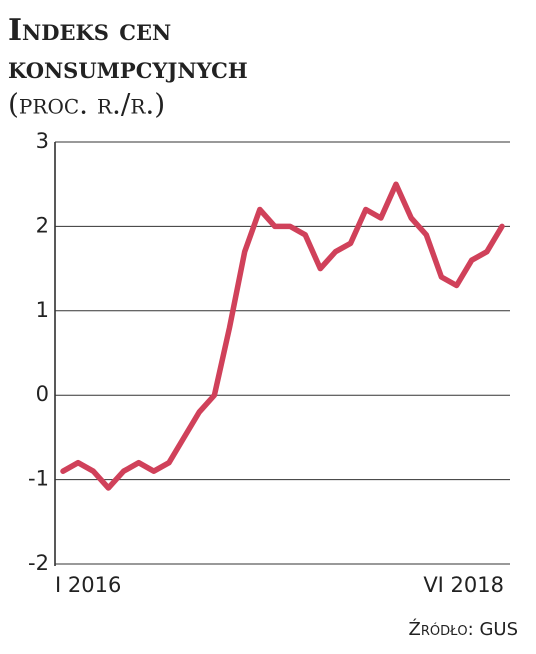 The width and height of the screenshot is (536, 654). I want to click on y-tick-label: 0, so click(42, 394).